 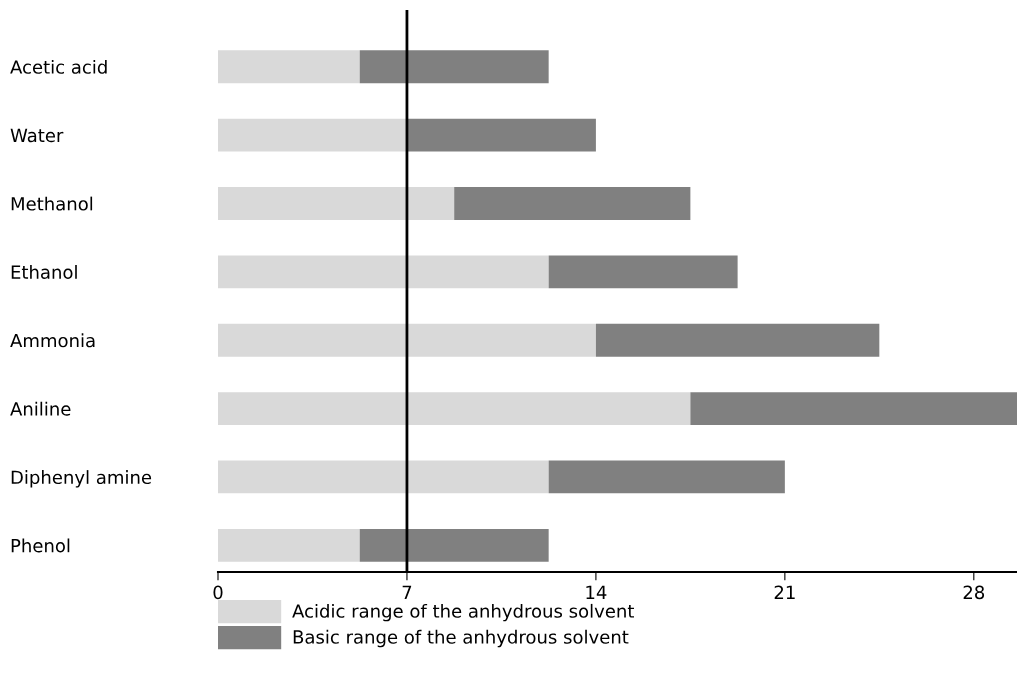 I want to click on x-tick-label: 28, so click(x=974, y=592).